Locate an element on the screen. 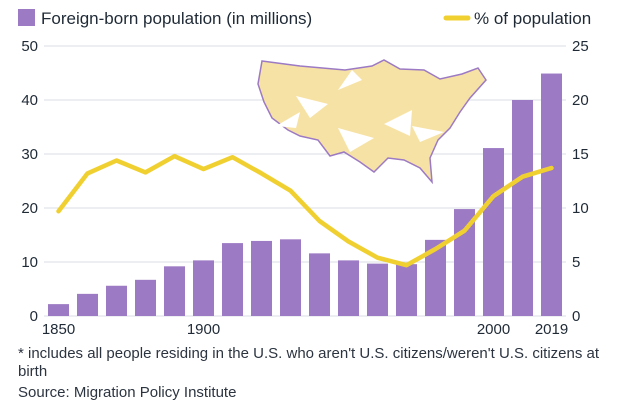 This screenshot has height=406, width=620. us-map-shape is located at coordinates (372, 122).